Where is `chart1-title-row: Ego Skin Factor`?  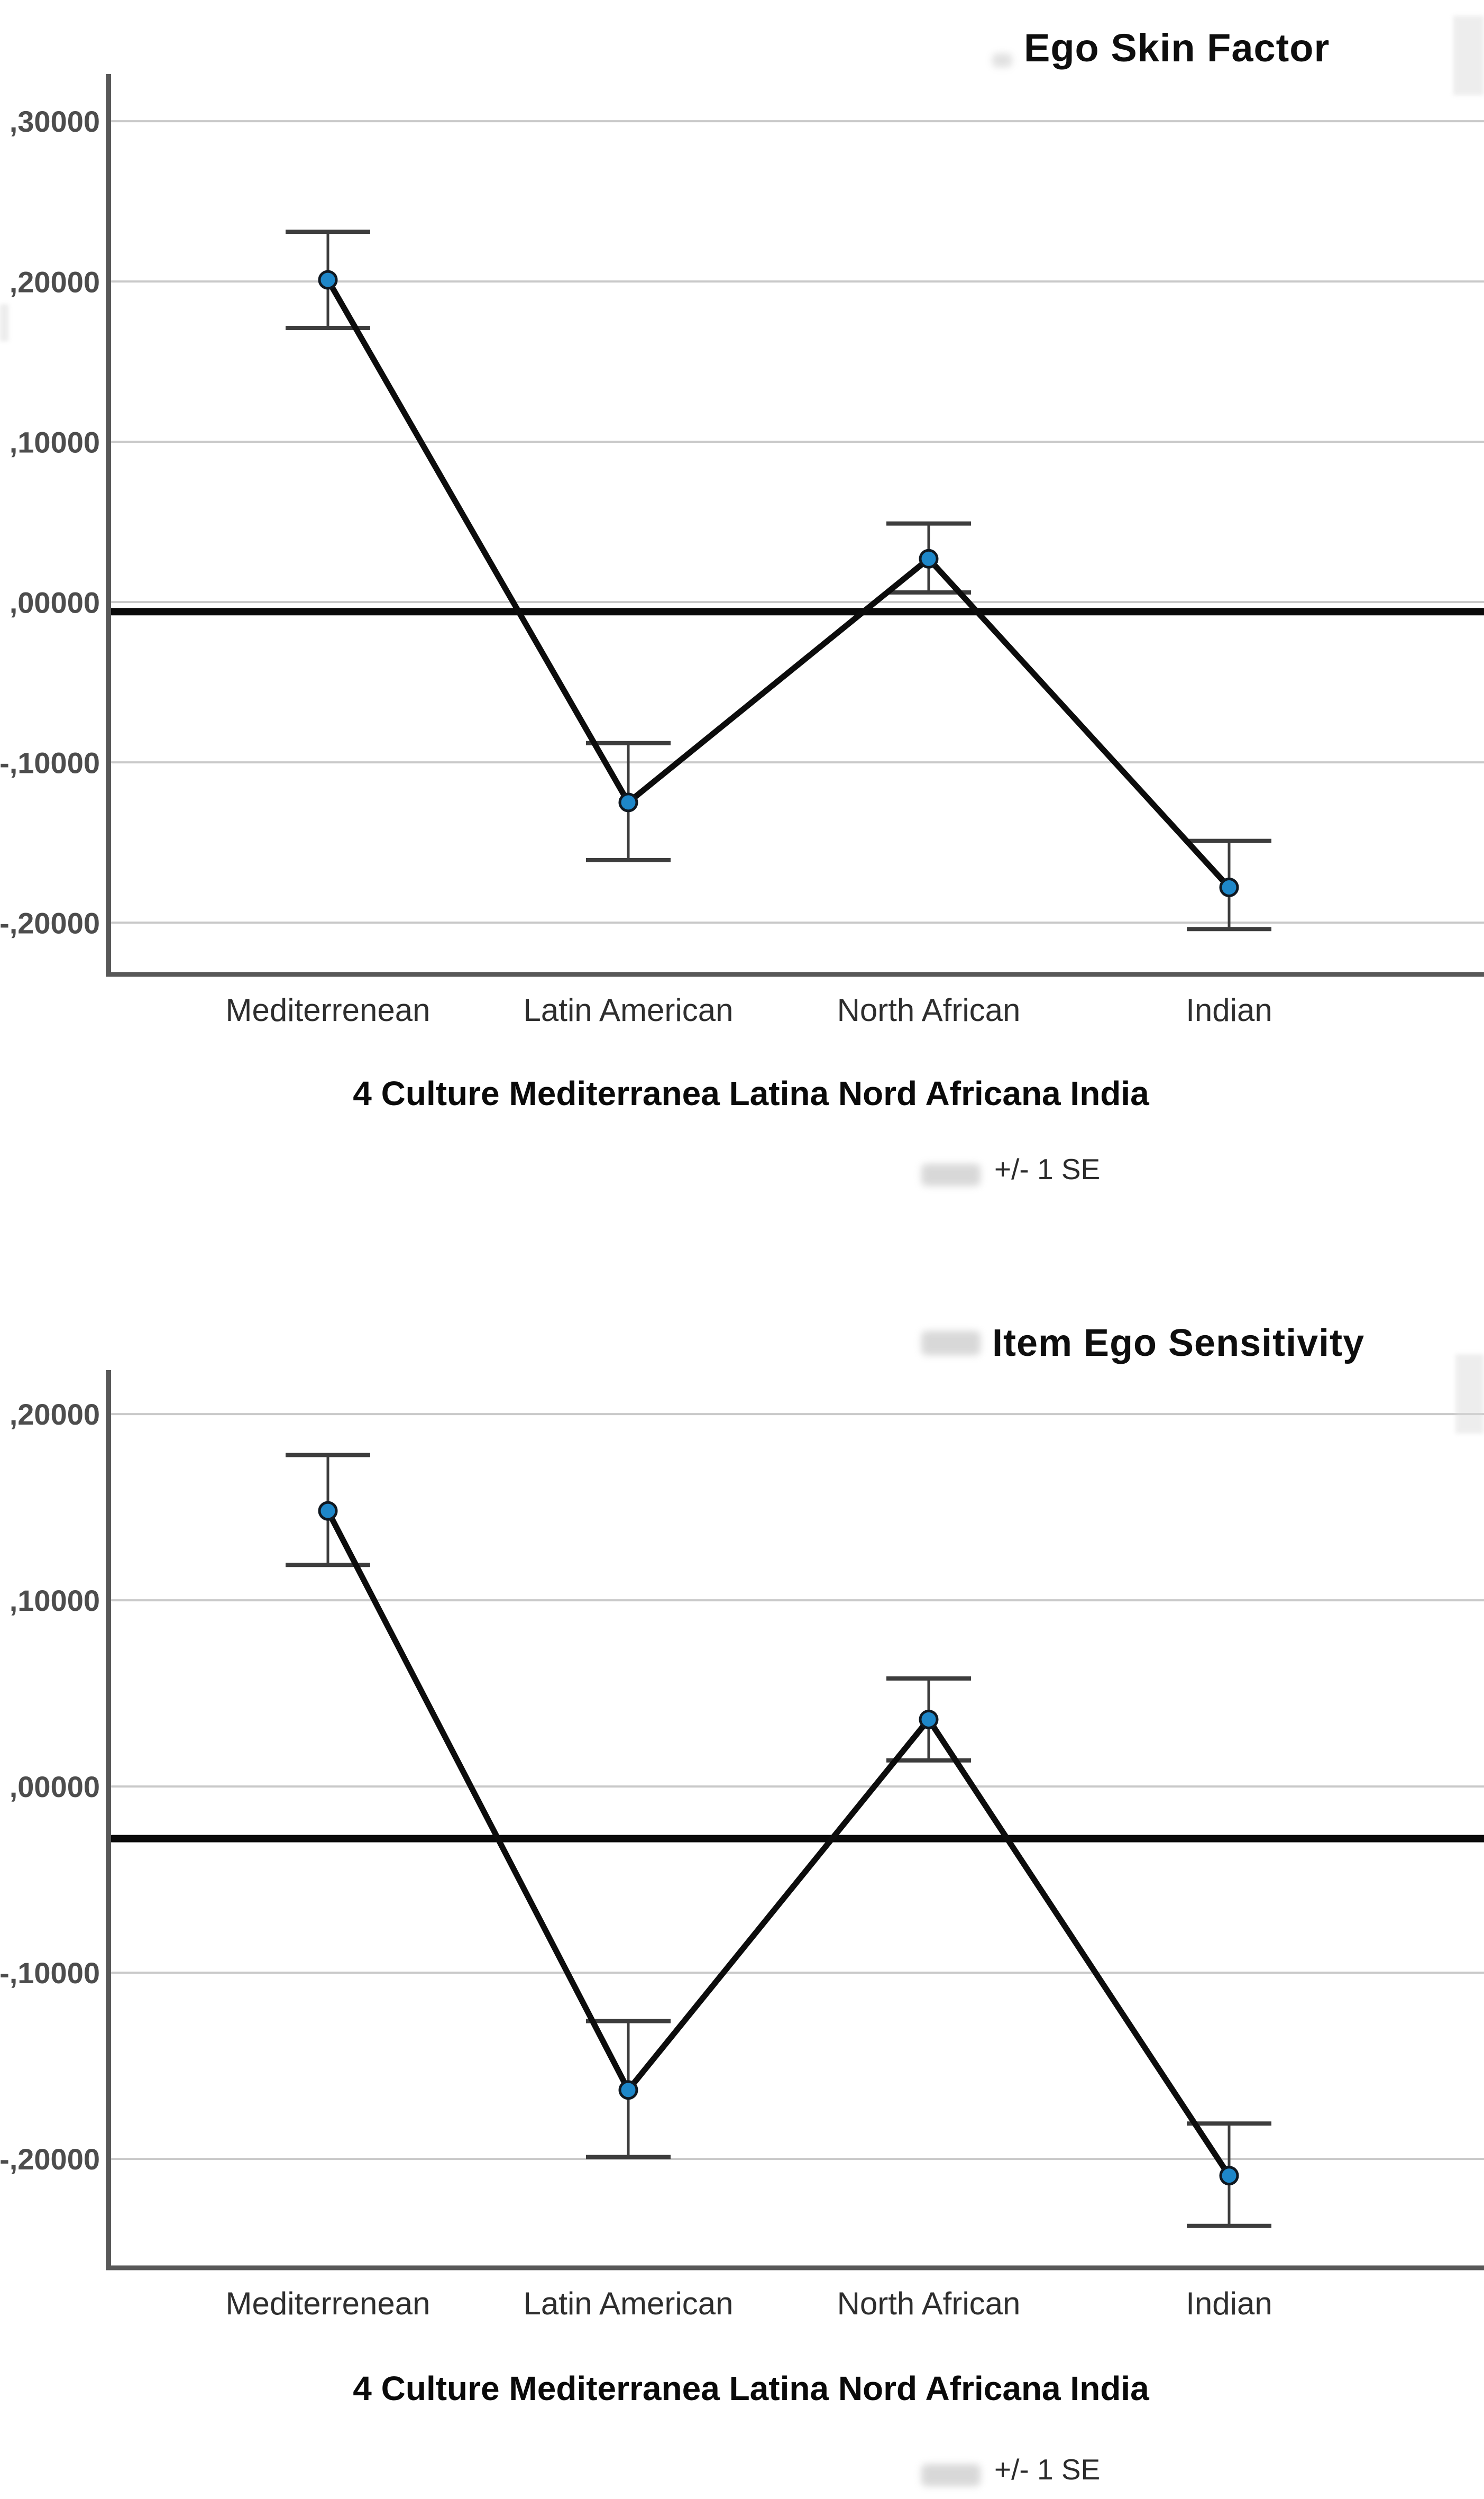 chart1-title-row: Ego Skin Factor is located at coordinates (1161, 47).